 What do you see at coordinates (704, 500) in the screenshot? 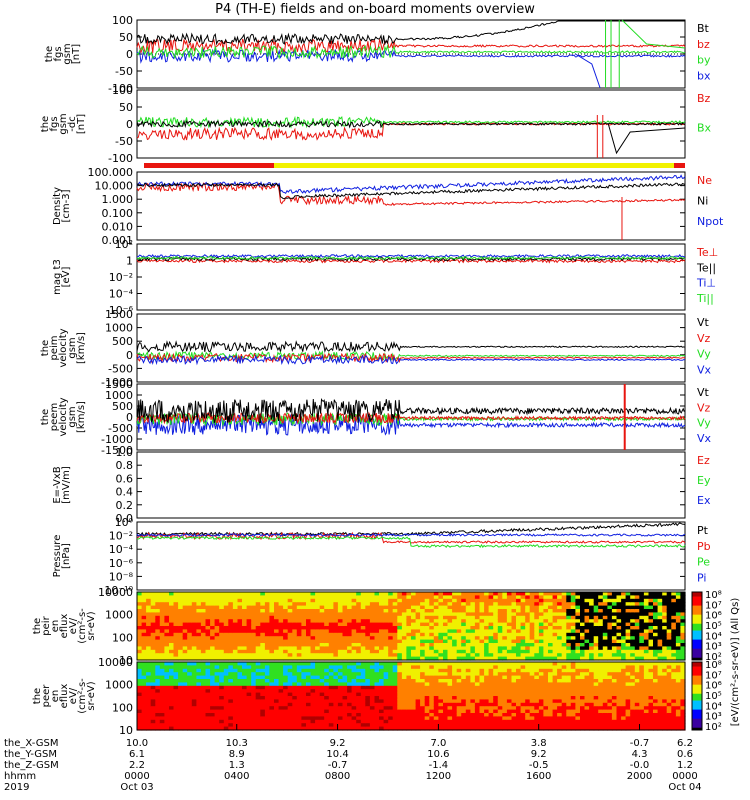
I see `legend-ex: Ex` at bounding box center [704, 500].